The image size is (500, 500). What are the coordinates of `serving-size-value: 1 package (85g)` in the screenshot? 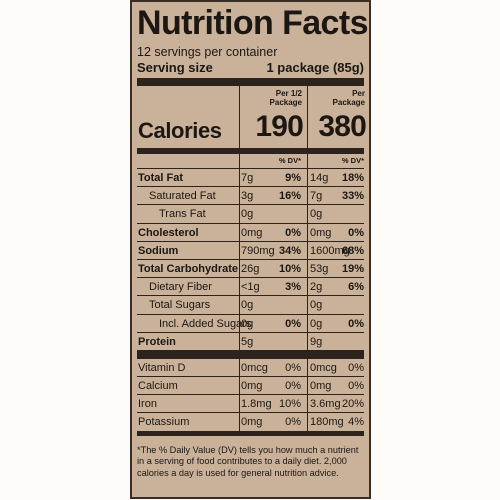 It's located at (315, 67).